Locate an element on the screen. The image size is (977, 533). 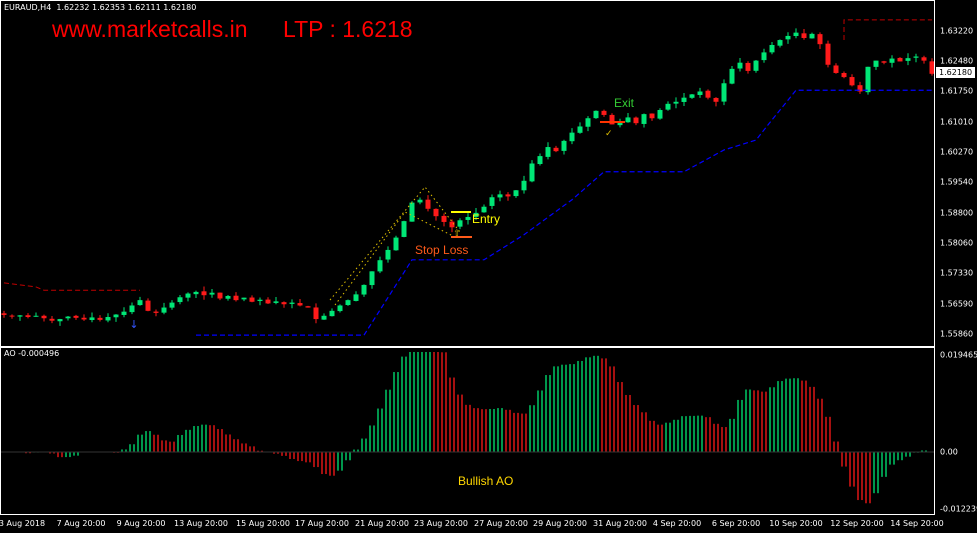
check-icon: ✓ is located at coordinates (609, 134).